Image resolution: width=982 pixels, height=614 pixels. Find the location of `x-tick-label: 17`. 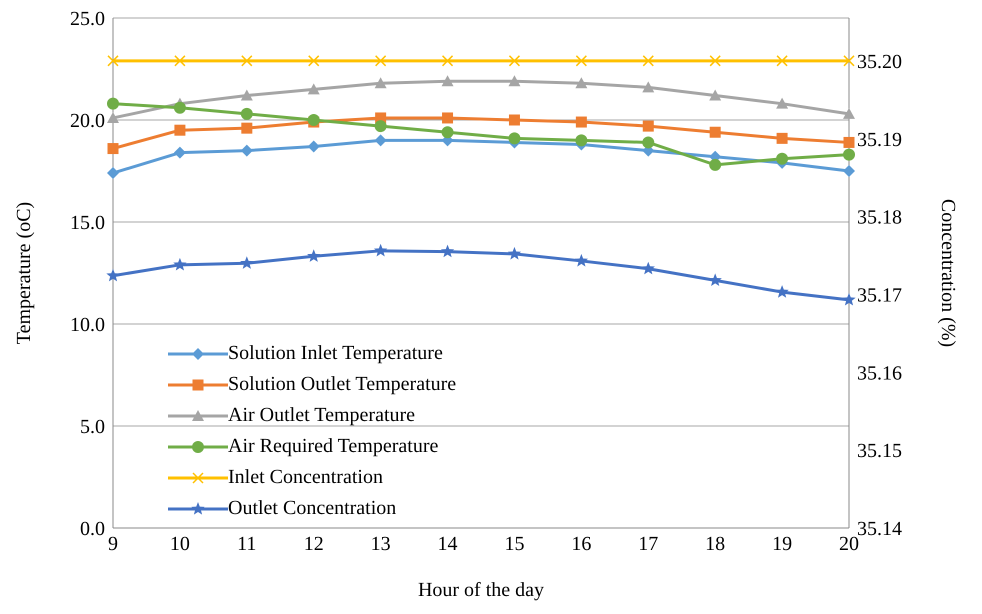

x-tick-label: 17 is located at coordinates (648, 544).